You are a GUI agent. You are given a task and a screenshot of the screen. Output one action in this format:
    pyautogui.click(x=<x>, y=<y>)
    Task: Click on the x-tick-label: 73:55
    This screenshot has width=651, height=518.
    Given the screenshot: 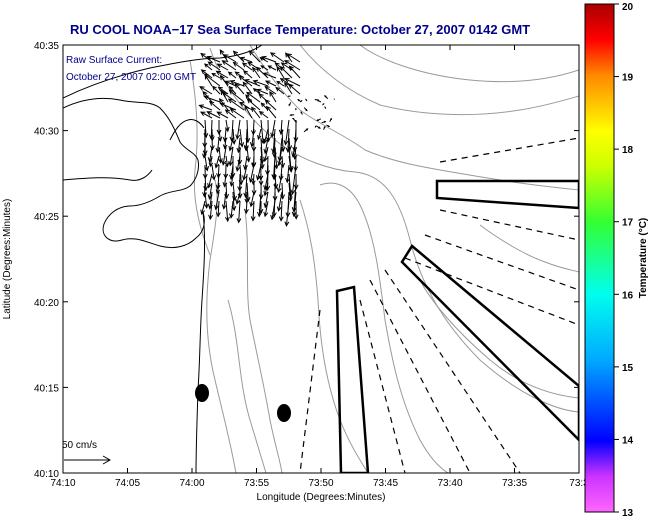 What is the action you would take?
    pyautogui.click(x=256, y=483)
    